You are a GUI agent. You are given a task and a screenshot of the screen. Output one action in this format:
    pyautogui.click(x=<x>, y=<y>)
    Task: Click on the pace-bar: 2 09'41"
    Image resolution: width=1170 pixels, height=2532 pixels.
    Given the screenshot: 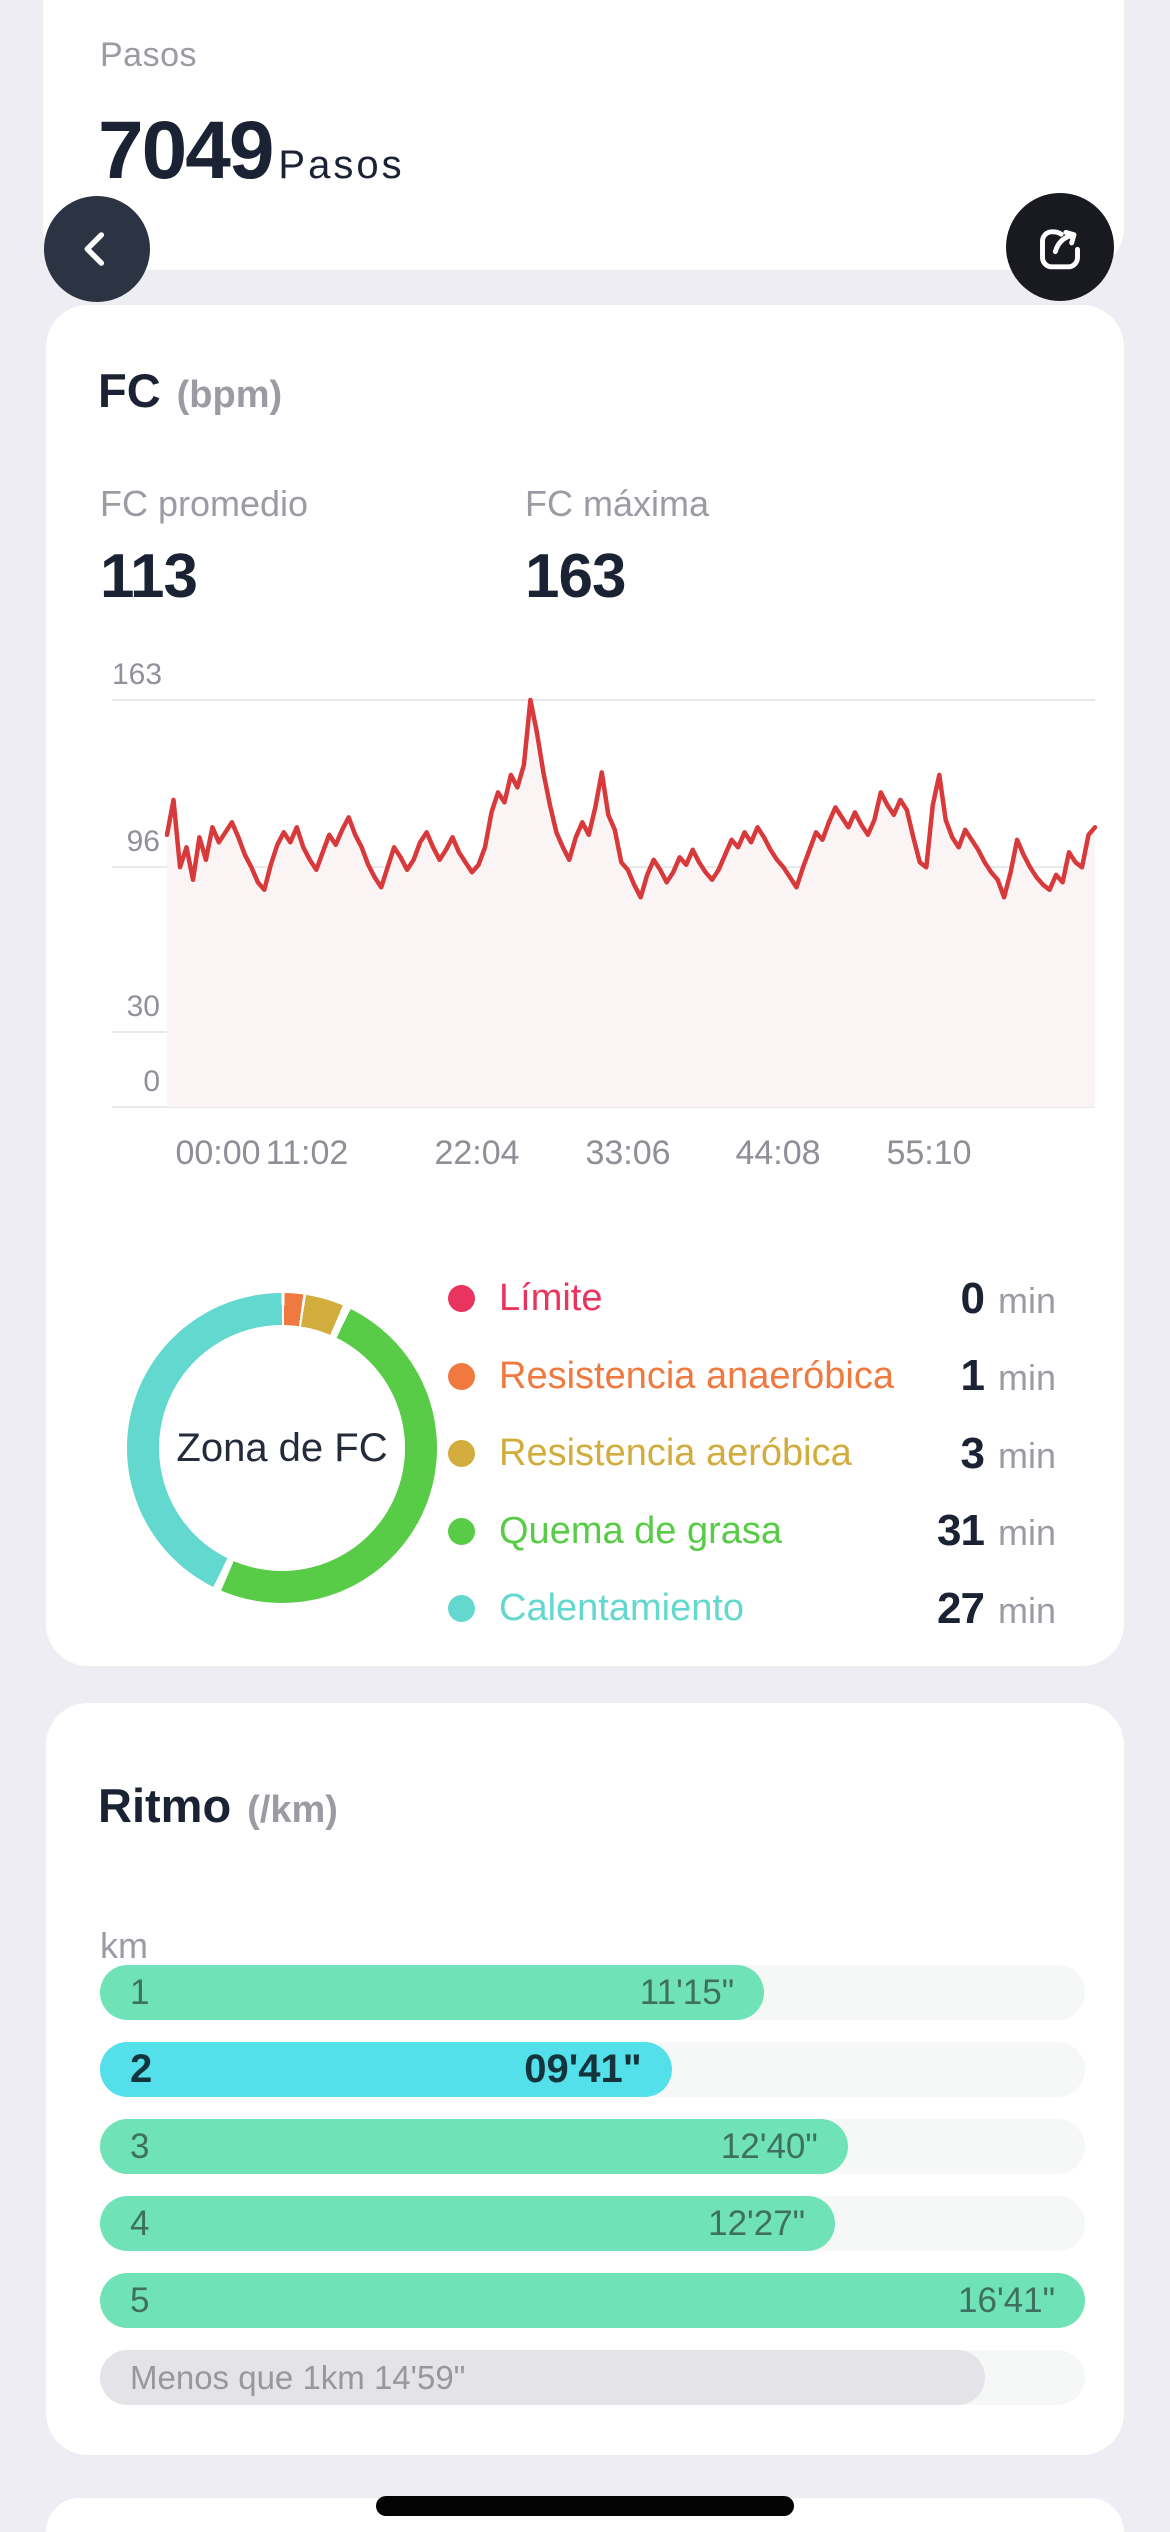 What is the action you would take?
    pyautogui.click(x=386, y=2069)
    